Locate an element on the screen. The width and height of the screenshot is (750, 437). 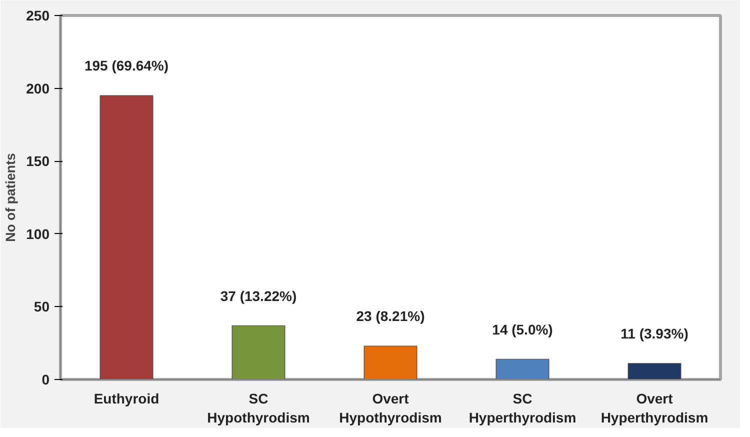
y-axis-title: No of patients is located at coordinates (10, 197).